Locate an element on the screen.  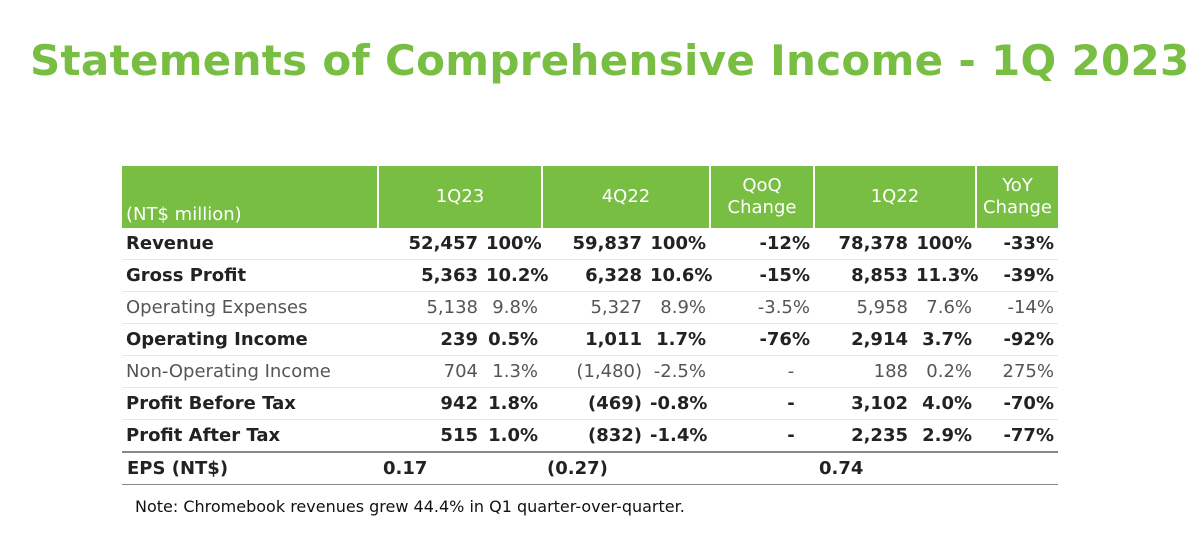
cell-qoq-change: -15% is located at coordinates (762, 275).